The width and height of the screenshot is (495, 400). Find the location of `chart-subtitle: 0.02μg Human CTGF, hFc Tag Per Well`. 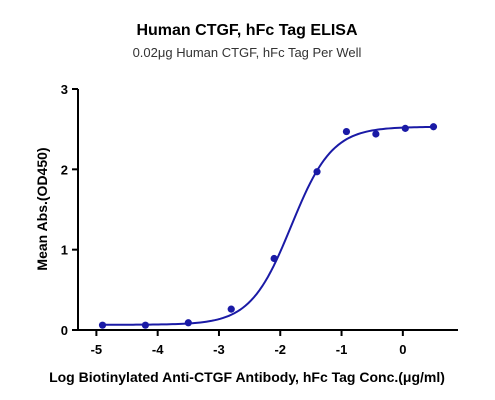

chart-subtitle: 0.02μg Human CTGF, hFc Tag Per Well is located at coordinates (247, 52).